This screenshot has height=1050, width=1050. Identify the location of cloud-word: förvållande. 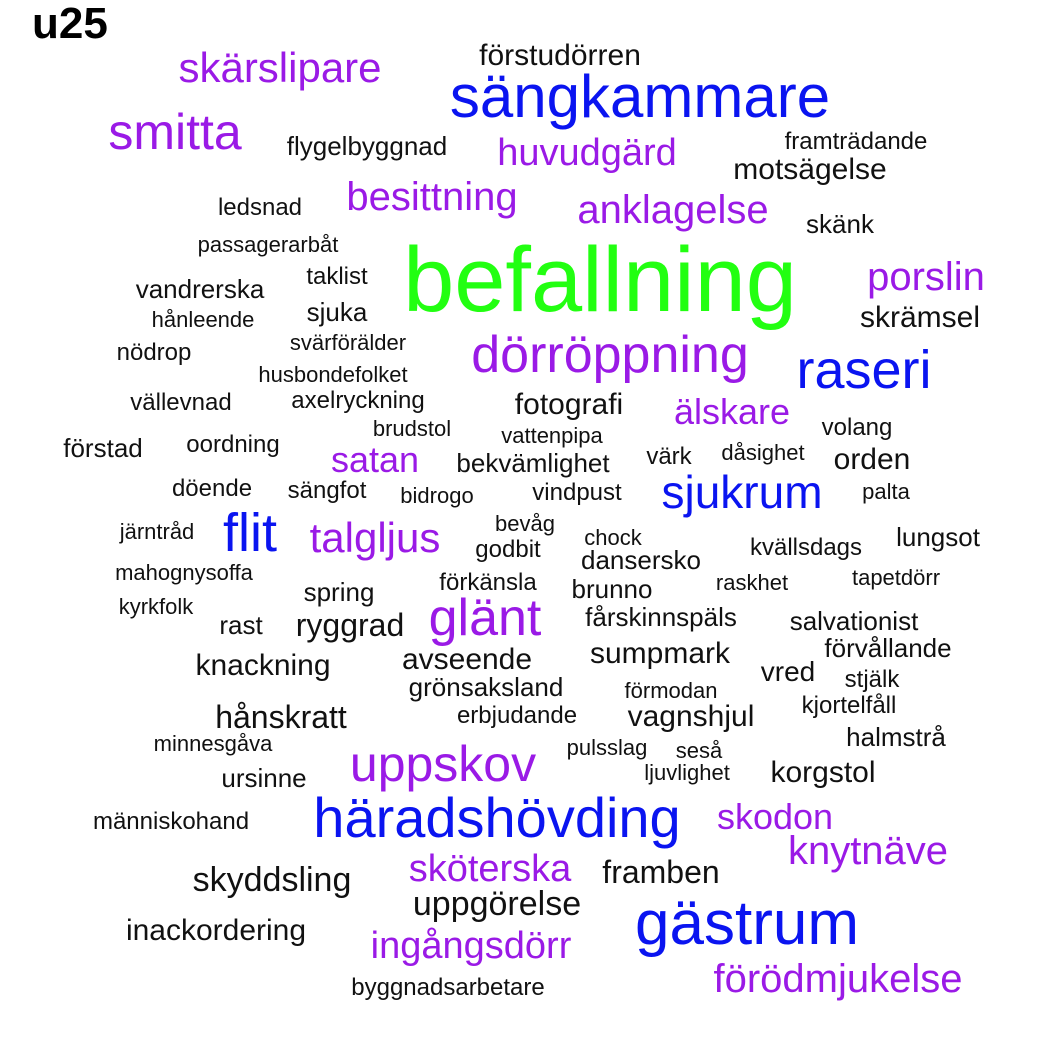
(888, 648).